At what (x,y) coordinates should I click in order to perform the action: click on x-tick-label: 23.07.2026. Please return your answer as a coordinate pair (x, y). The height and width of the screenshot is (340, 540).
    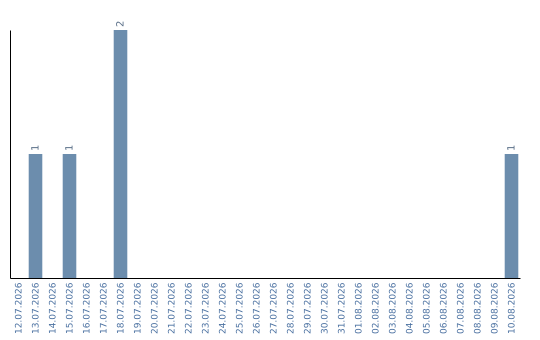
    Looking at the image, I should click on (207, 308).